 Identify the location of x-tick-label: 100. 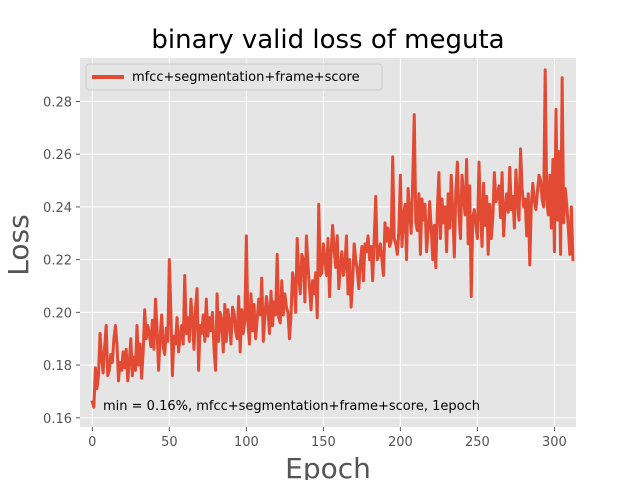
(246, 442).